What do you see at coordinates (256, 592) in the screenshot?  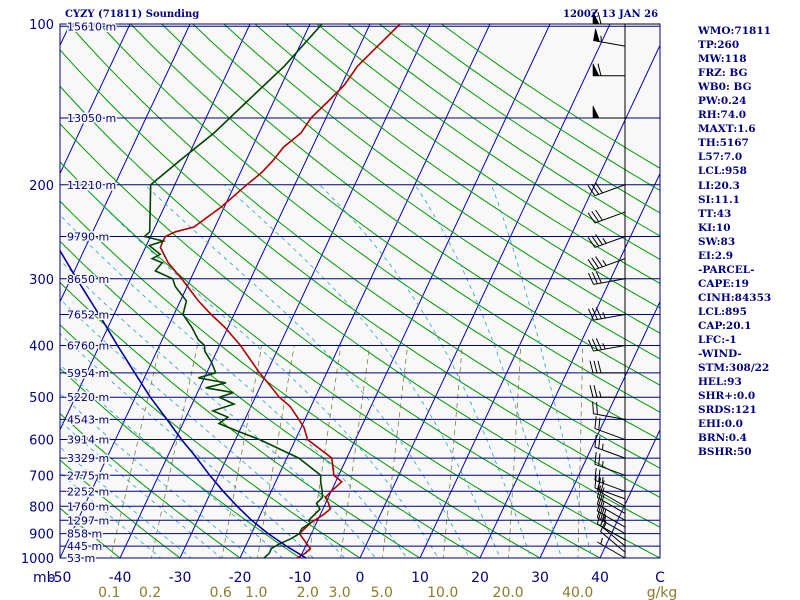 I see `mixing-ratio-label: 1.0` at bounding box center [256, 592].